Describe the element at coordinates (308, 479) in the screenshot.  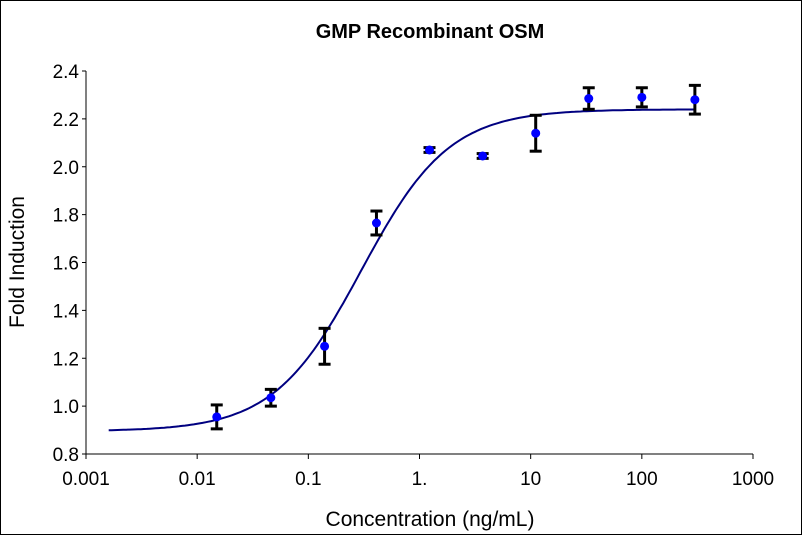
I see `x-tick-label: 0.1` at that location.